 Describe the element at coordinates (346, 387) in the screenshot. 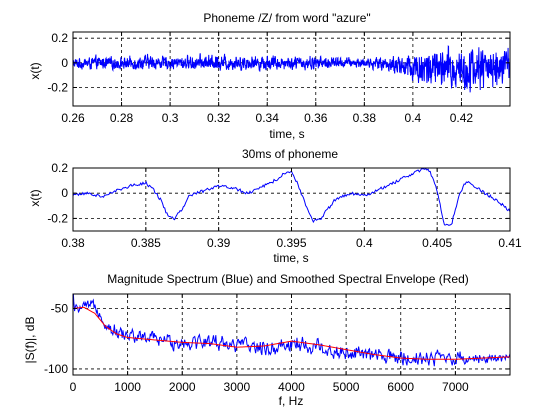

I see `x-tick-label: 5000` at that location.